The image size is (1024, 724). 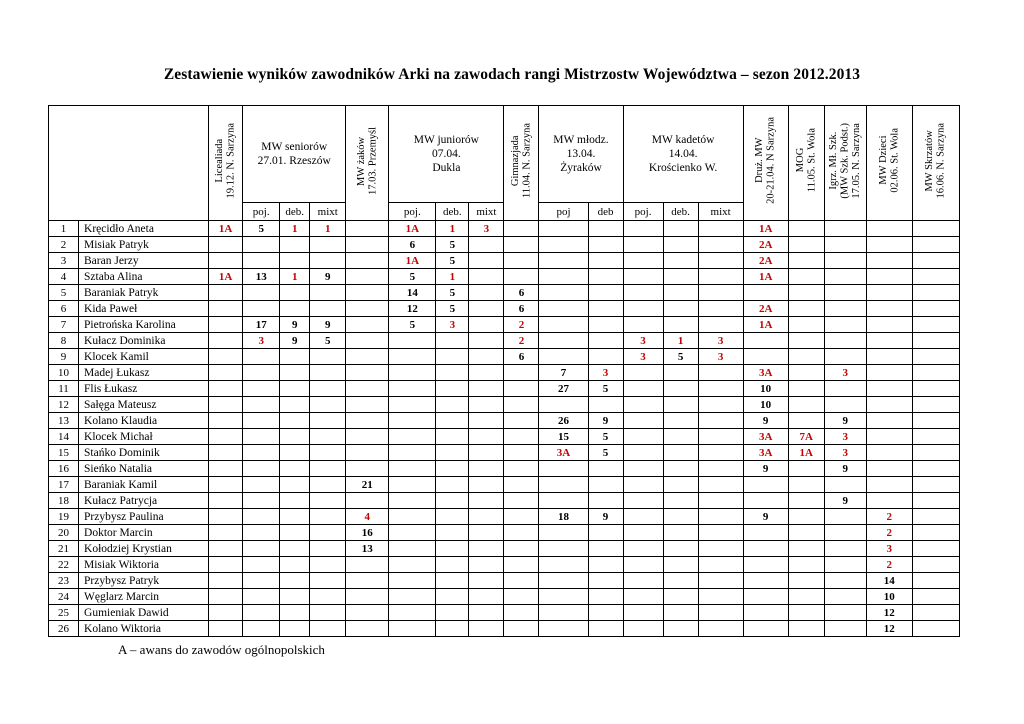 What do you see at coordinates (889, 532) in the screenshot?
I see `result-cell: 2` at bounding box center [889, 532].